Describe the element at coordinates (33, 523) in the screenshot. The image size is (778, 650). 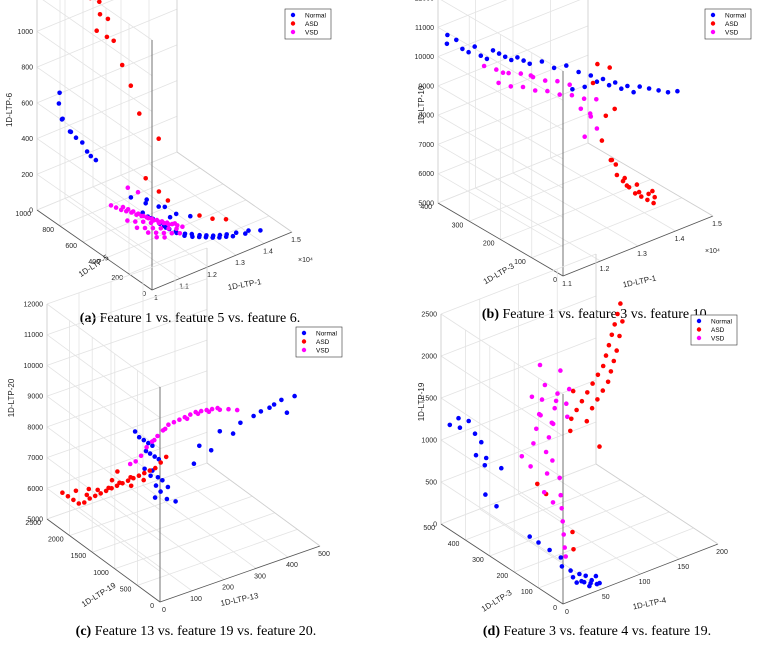
I see `y-tick-label: 2500` at that location.